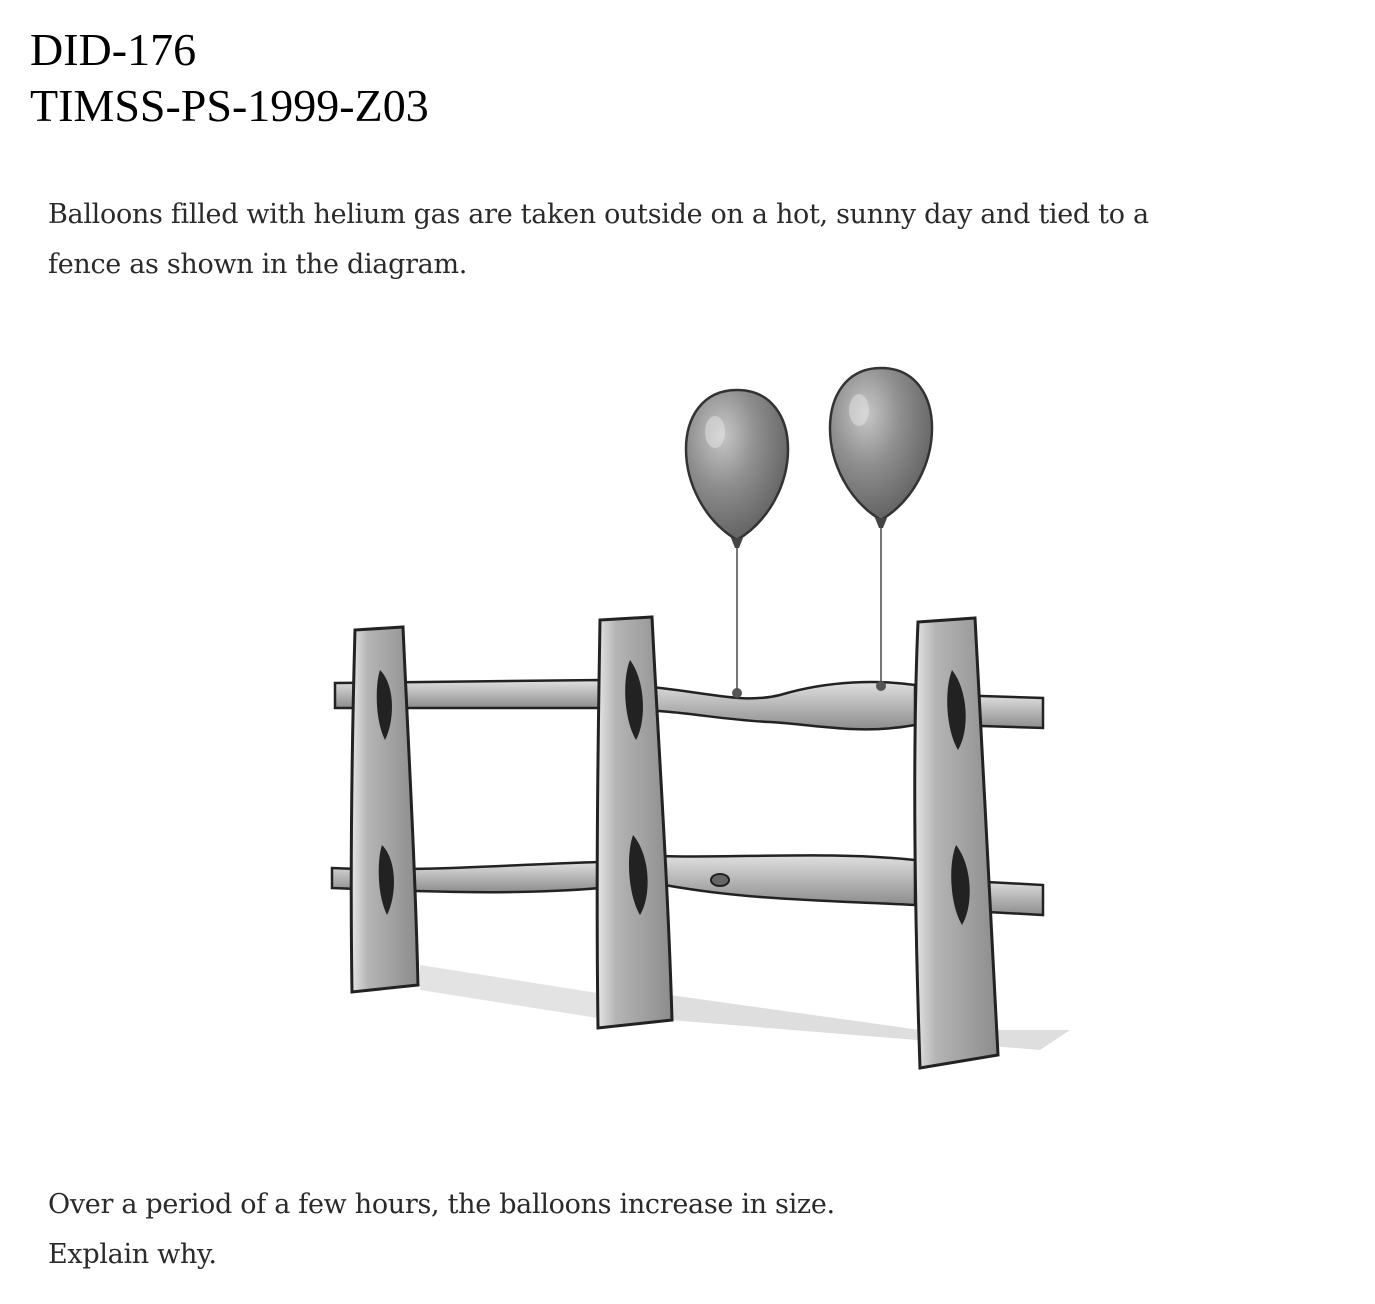 This screenshot has height=1304, width=1375. What do you see at coordinates (258, 264) in the screenshot?
I see `question-intro-line-2: fence as shown in the diagram.` at bounding box center [258, 264].